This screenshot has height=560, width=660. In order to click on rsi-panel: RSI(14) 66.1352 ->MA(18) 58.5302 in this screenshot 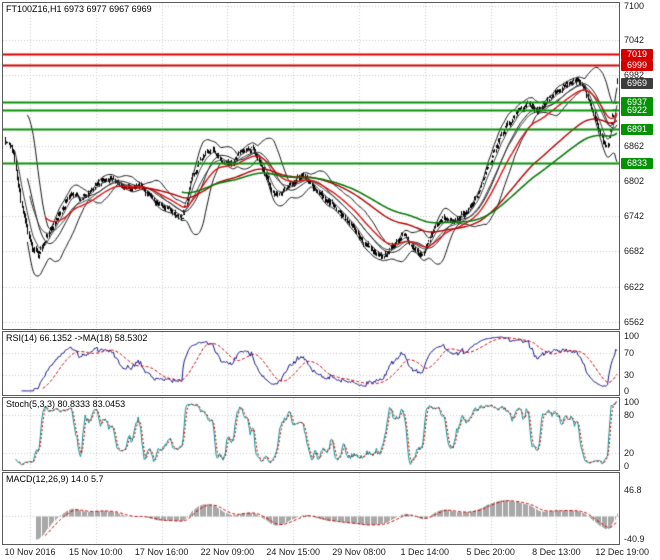, I will do `click(311, 363)`.